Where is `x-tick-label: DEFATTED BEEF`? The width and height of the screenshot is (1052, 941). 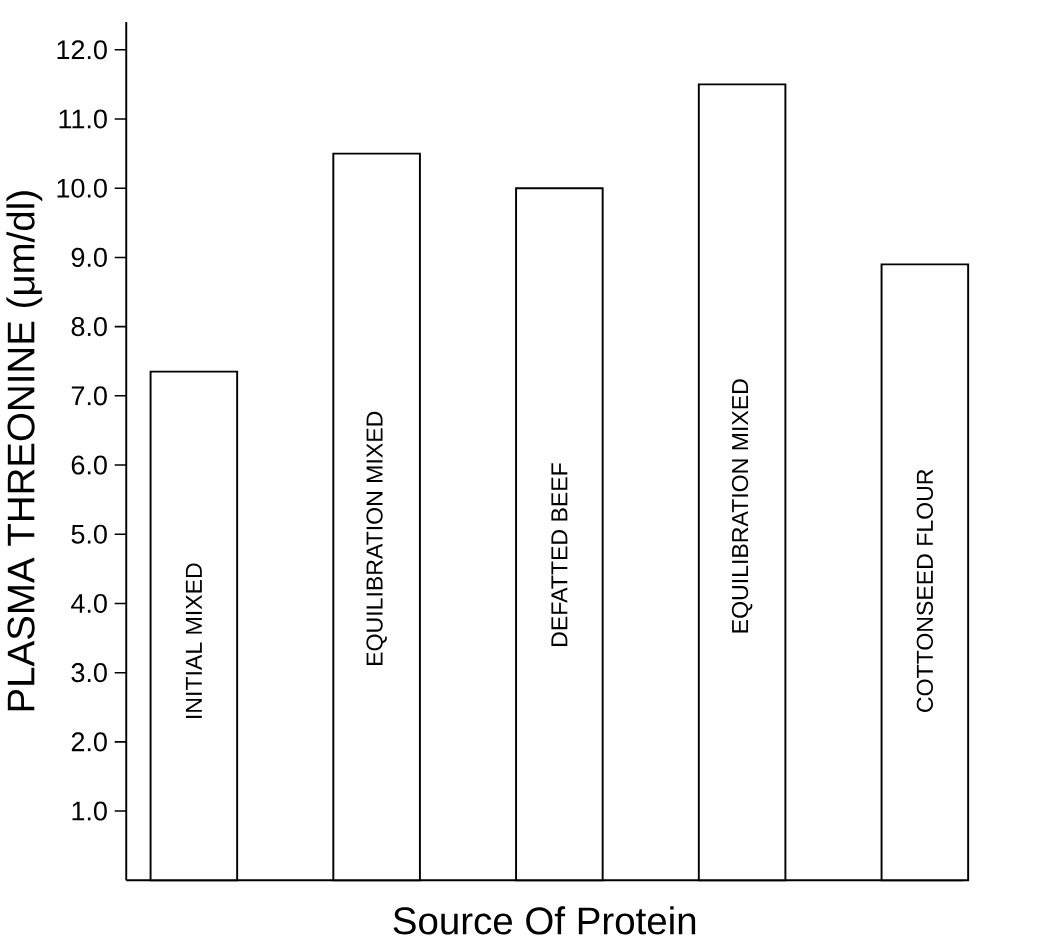
x-tick-label: DEFATTED BEEF is located at coordinates (559, 554).